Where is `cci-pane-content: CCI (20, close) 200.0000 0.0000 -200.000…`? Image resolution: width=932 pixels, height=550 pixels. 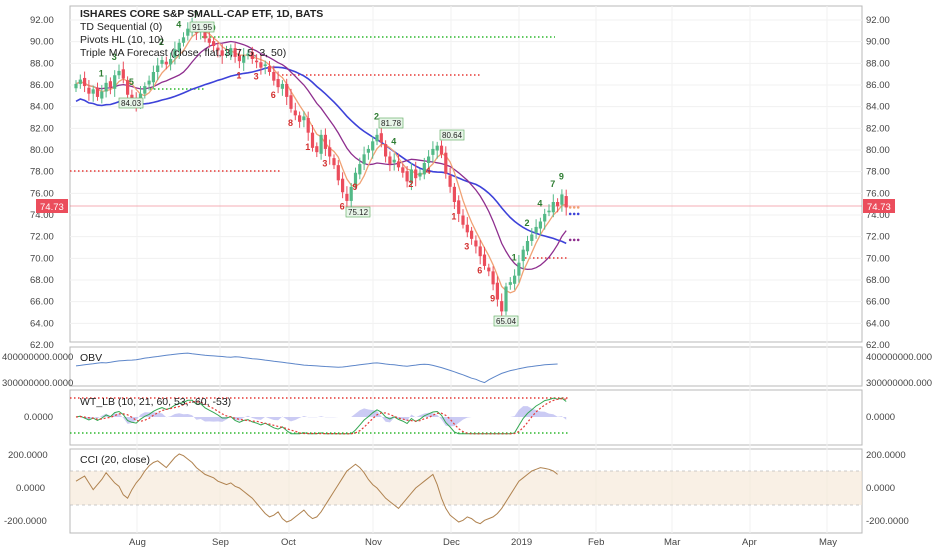
cci-pane-content: CCI (20, close) 200.0000 0.0000 -200.000… is located at coordinates (456, 488).